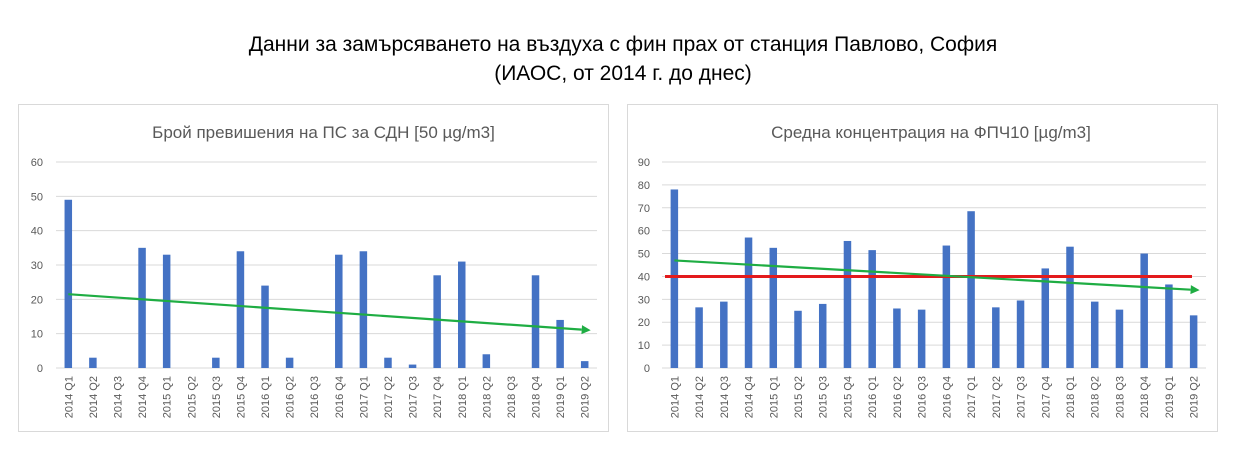 This screenshot has height=476, width=1246. What do you see at coordinates (931, 132) in the screenshot?
I see `chart-title: Средна концентрация на ФПЧ10 [µg/m3]` at bounding box center [931, 132].